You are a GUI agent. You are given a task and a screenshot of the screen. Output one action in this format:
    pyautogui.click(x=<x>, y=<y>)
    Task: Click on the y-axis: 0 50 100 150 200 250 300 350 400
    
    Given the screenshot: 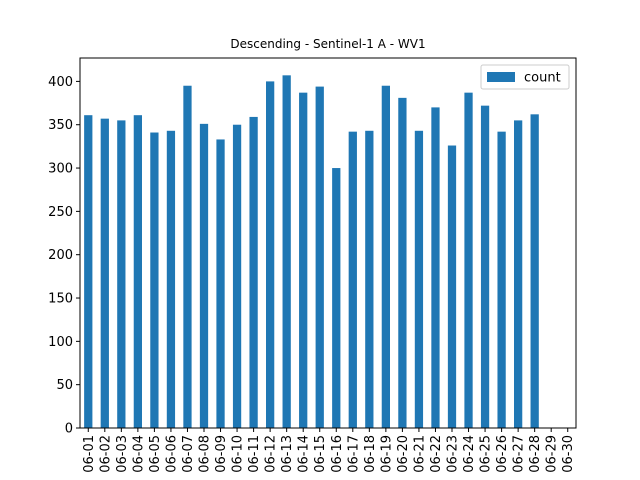 What is the action you would take?
    pyautogui.click(x=64, y=256)
    